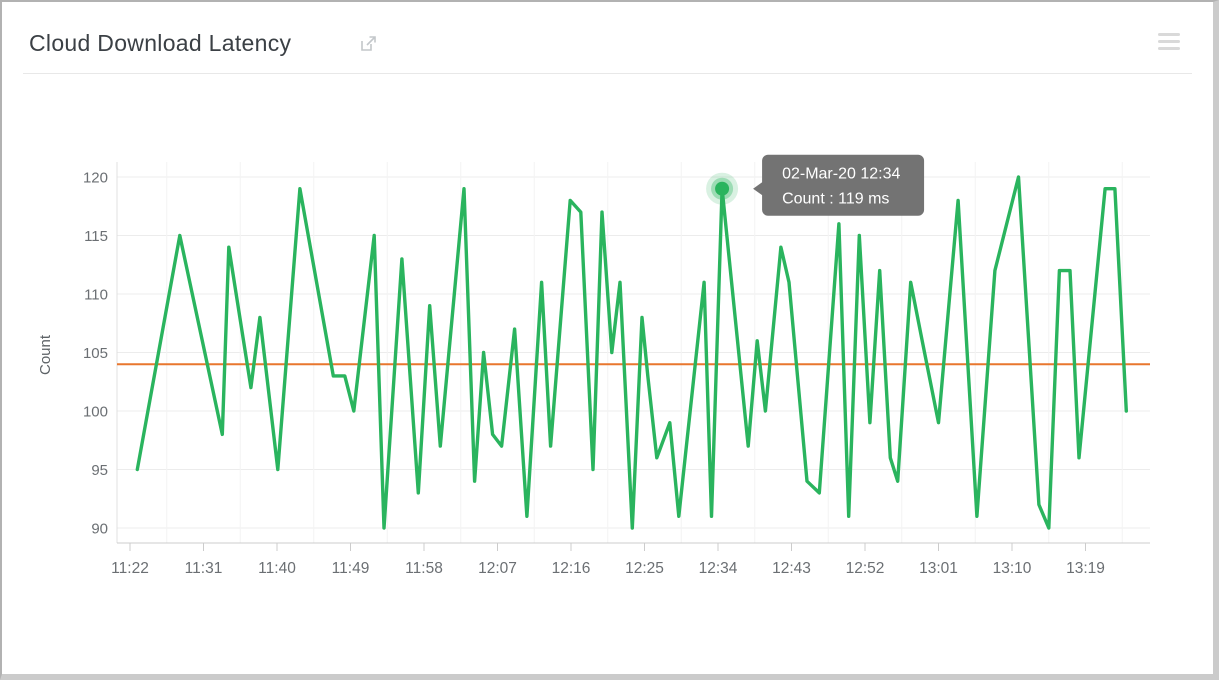 The image size is (1219, 680). Describe the element at coordinates (204, 568) in the screenshot. I see `x-tick-label: 11:31` at that location.